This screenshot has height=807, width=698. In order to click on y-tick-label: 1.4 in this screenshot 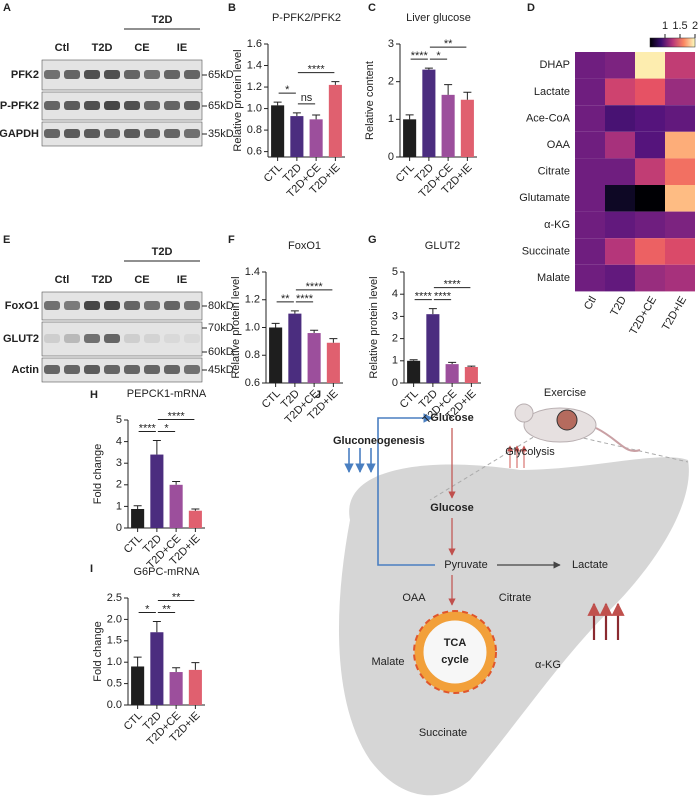, I will do `click(254, 65)`.